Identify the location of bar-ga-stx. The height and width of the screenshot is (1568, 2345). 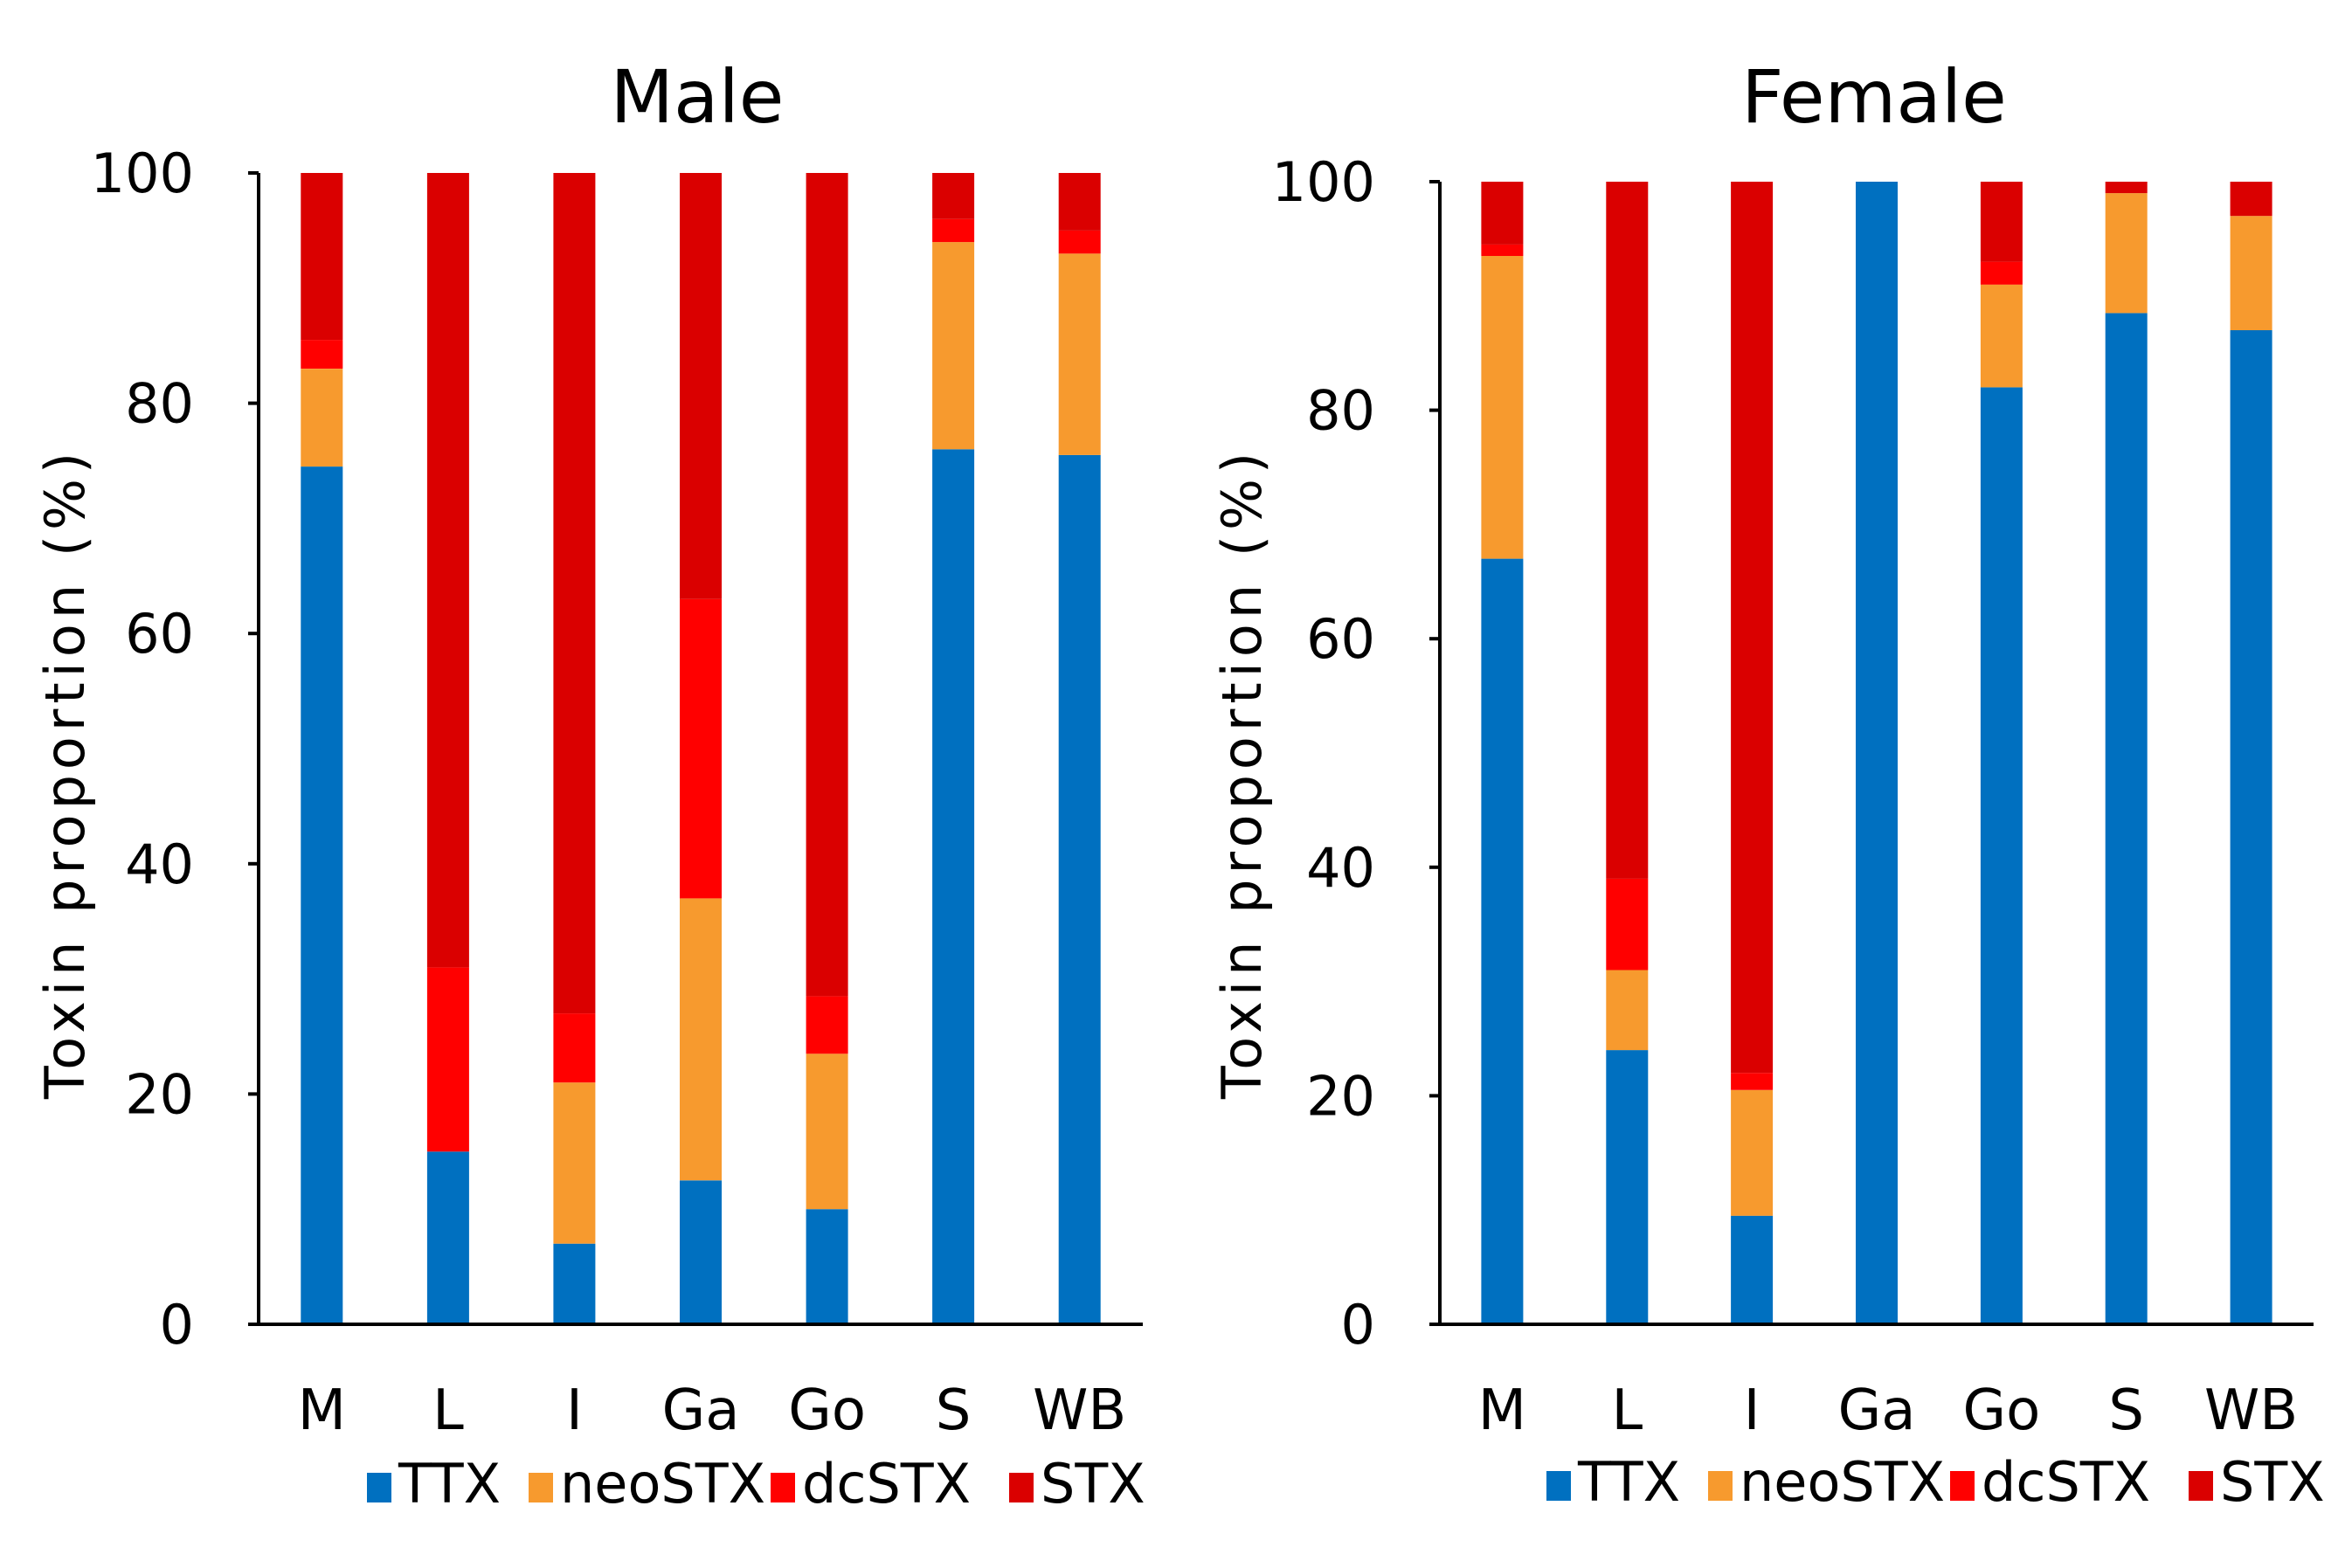
(701, 386).